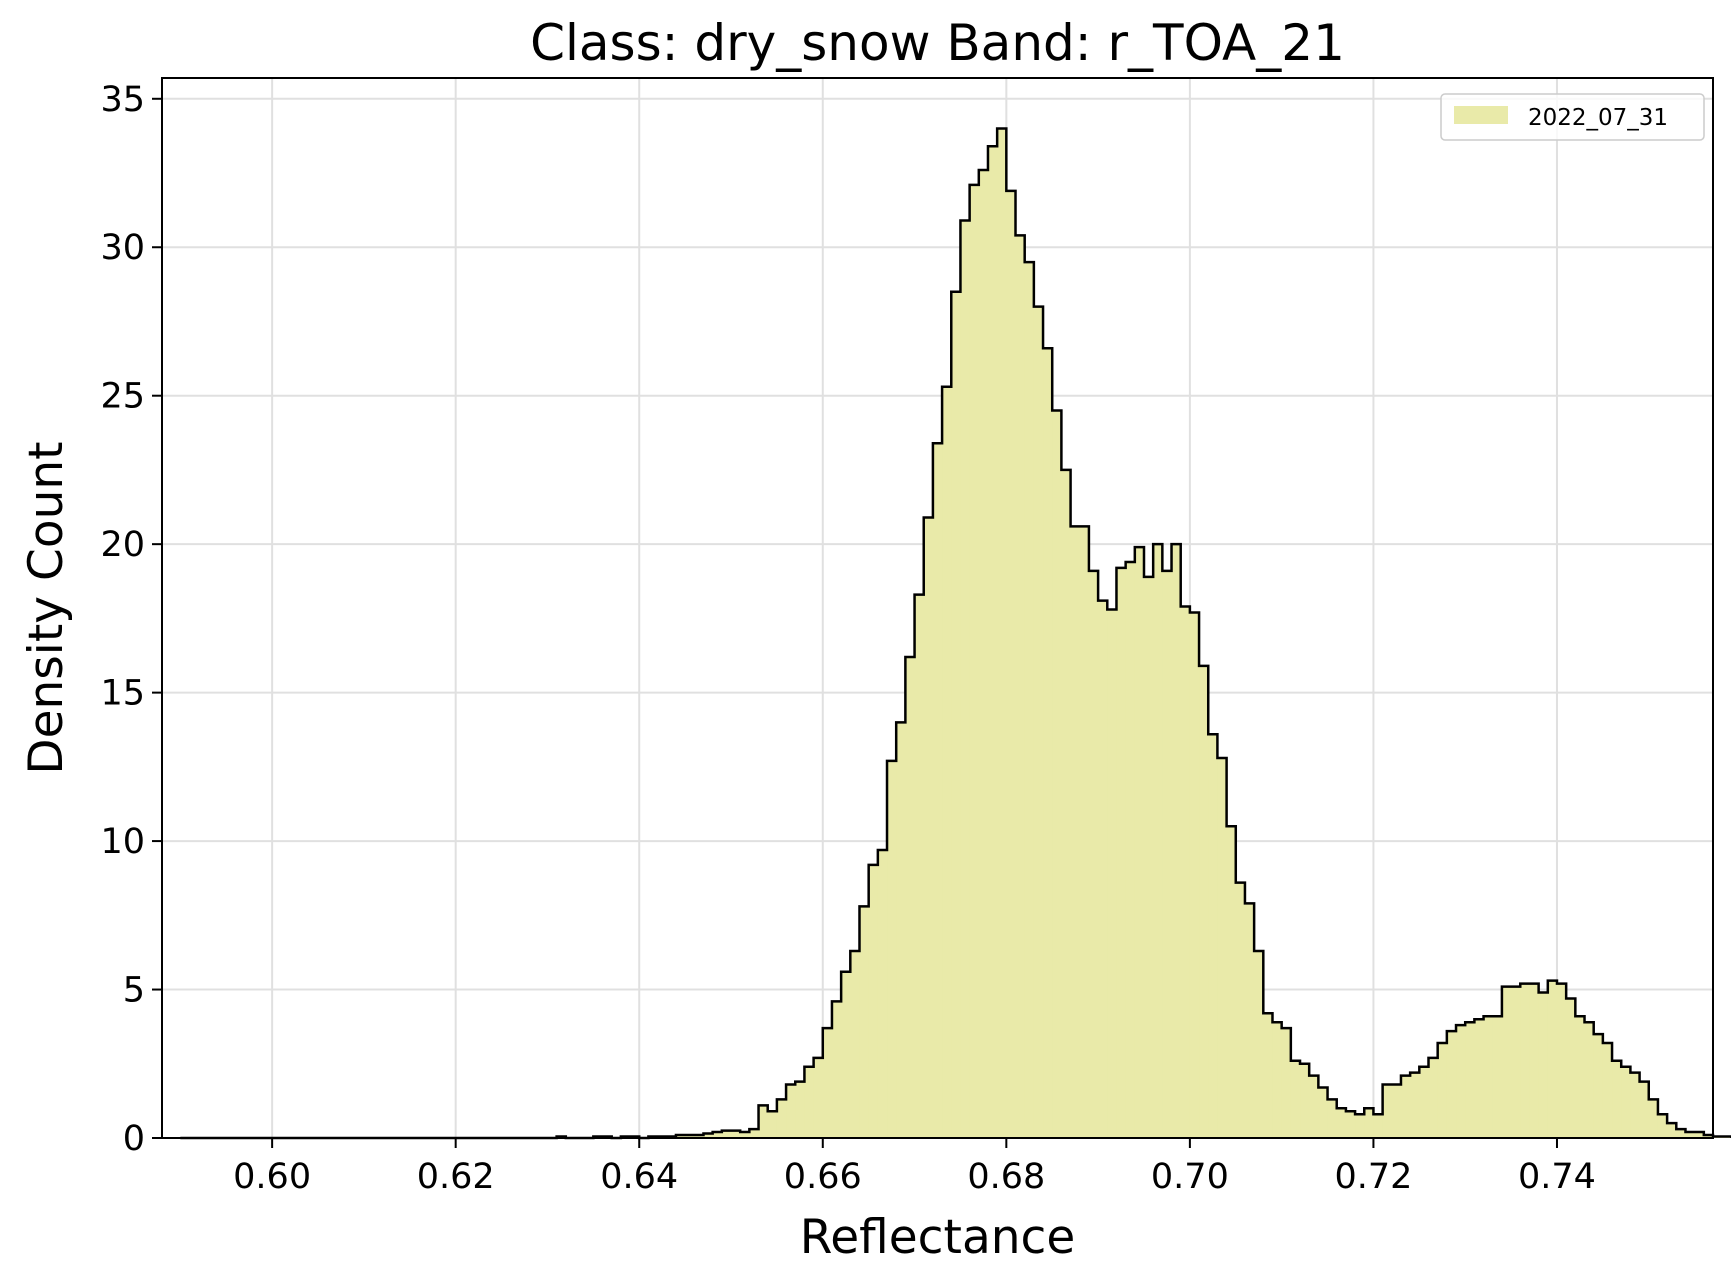 Image resolution: width=1731 pixels, height=1283 pixels. I want to click on x-tick-label: 0.66, so click(823, 1177).